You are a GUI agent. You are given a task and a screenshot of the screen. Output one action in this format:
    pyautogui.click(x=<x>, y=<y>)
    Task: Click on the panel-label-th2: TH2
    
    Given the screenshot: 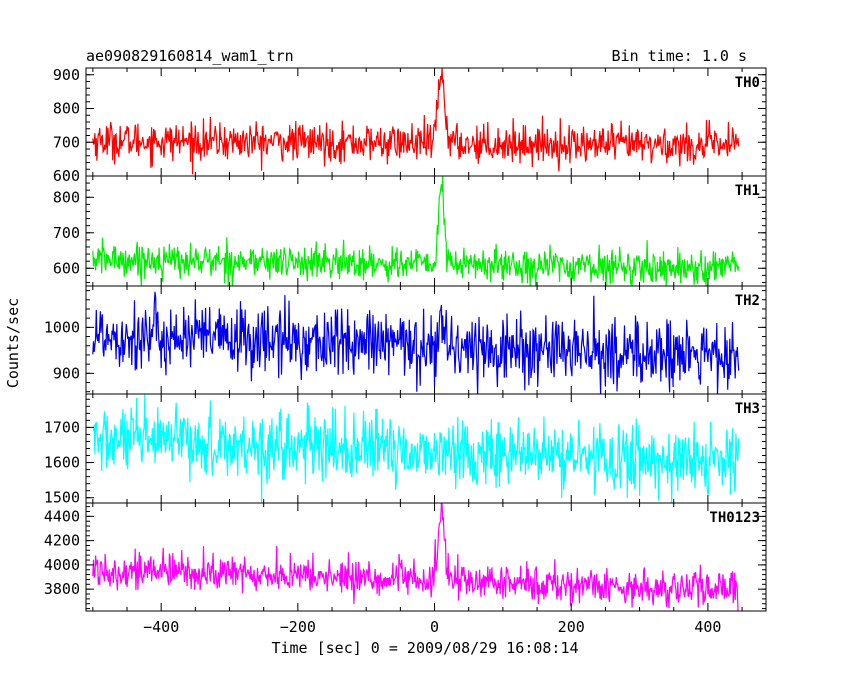 What is the action you would take?
    pyautogui.click(x=747, y=301)
    